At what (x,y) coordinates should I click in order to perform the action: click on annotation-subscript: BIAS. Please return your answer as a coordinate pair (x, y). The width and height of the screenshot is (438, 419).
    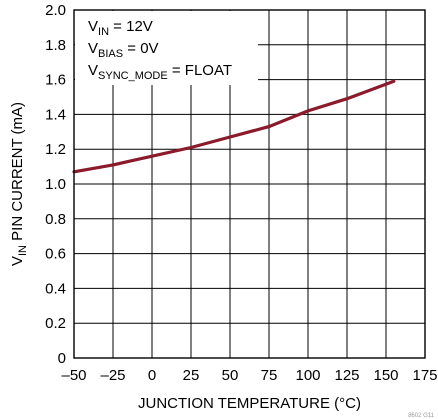
    Looking at the image, I should click on (110, 54).